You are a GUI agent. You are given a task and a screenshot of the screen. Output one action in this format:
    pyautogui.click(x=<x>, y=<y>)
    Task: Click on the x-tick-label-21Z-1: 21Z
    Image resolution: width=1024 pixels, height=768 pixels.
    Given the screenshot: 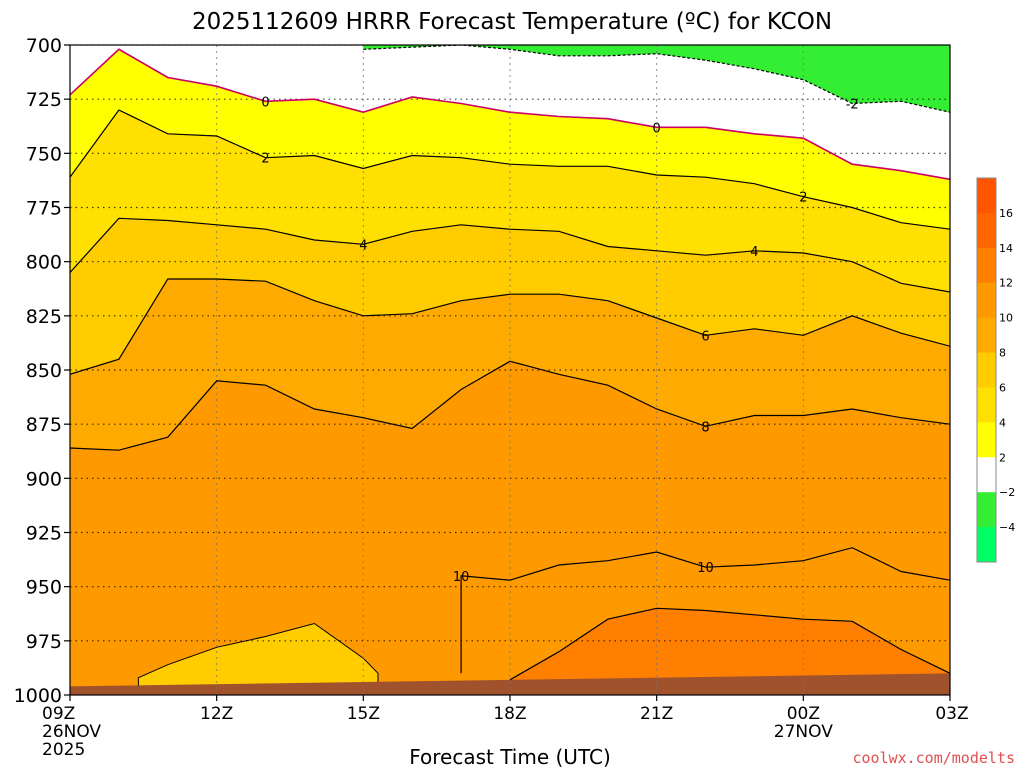 What is the action you would take?
    pyautogui.click(x=656, y=714)
    